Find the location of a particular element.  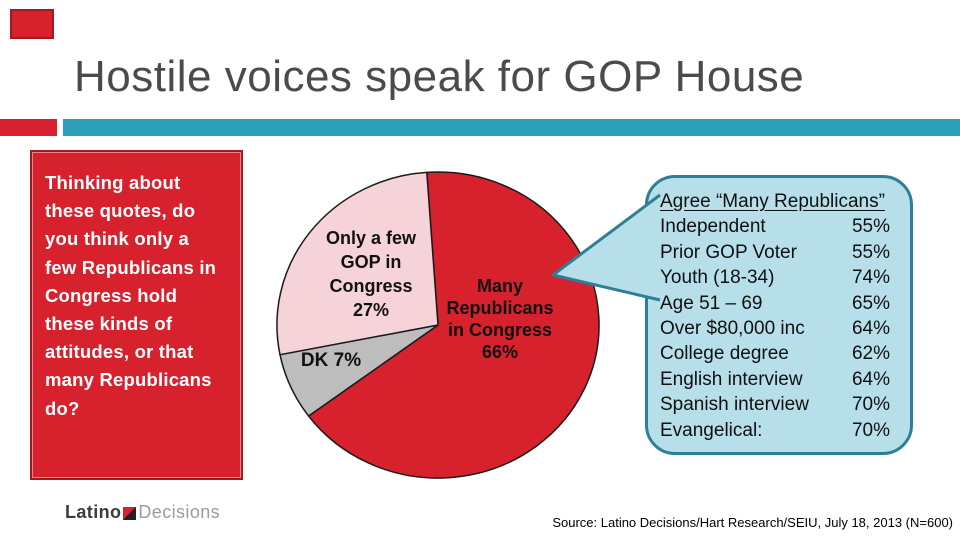

callout-row: Over $80,000 inc 64% is located at coordinates (775, 328).